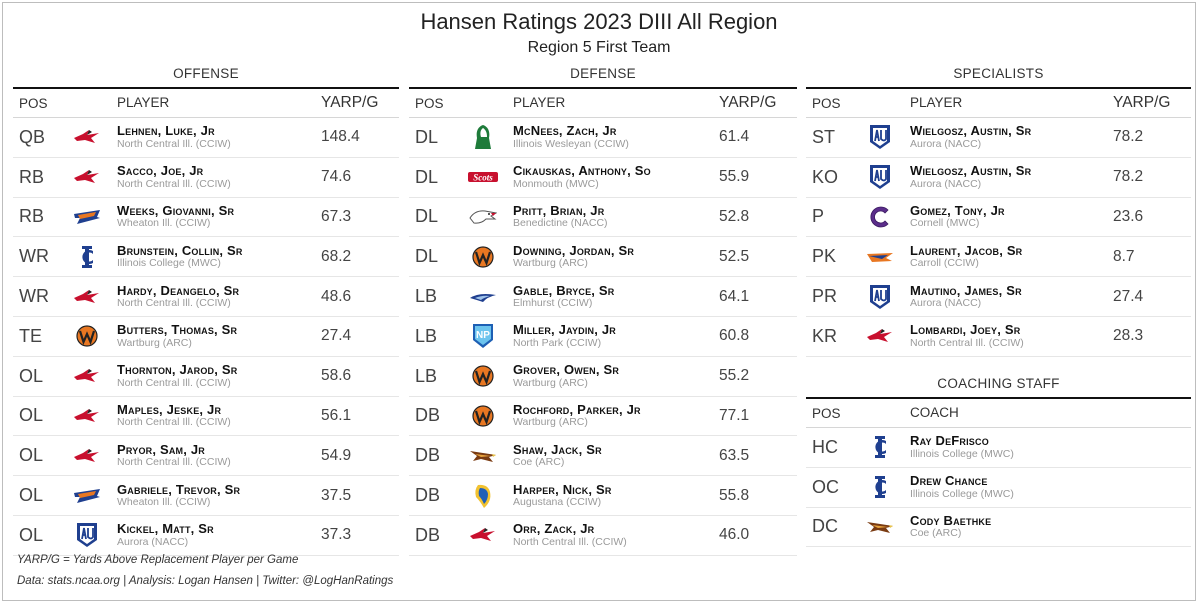 This screenshot has height=607, width=1200. What do you see at coordinates (951, 521) in the screenshot?
I see `player-name: Cody Baethke` at bounding box center [951, 521].